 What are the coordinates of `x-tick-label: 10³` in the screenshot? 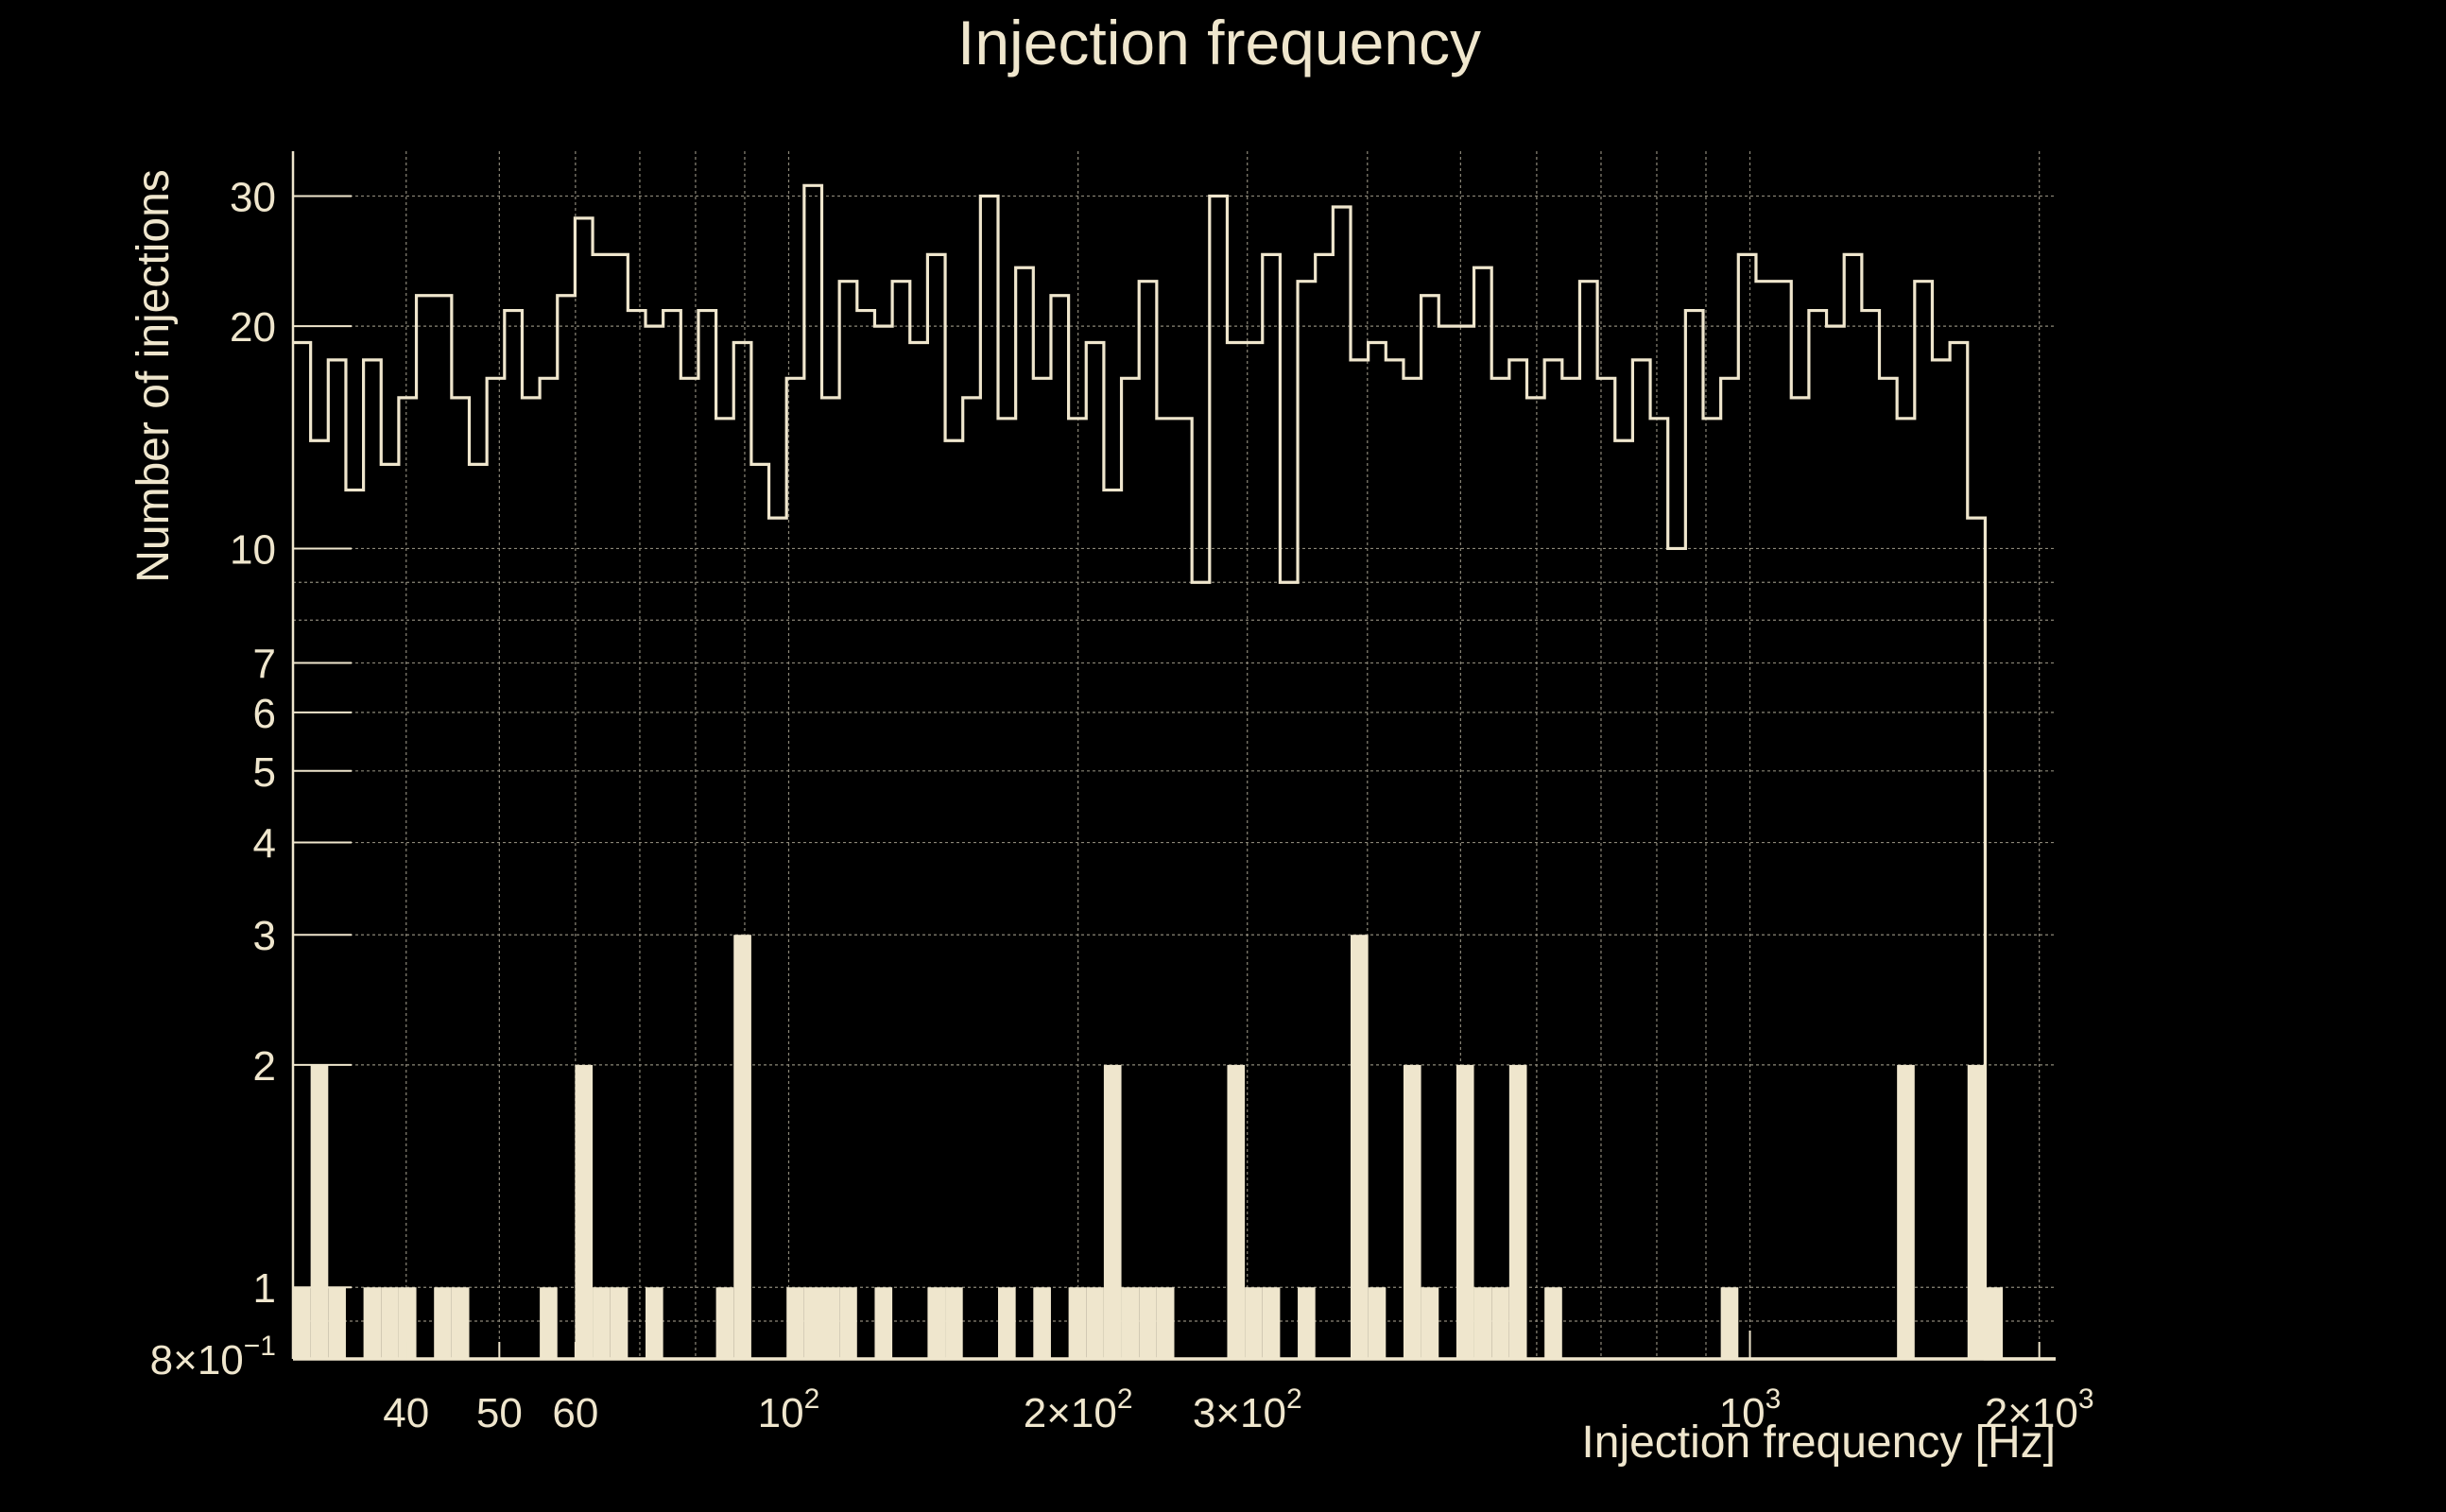 It's located at (1750, 1409).